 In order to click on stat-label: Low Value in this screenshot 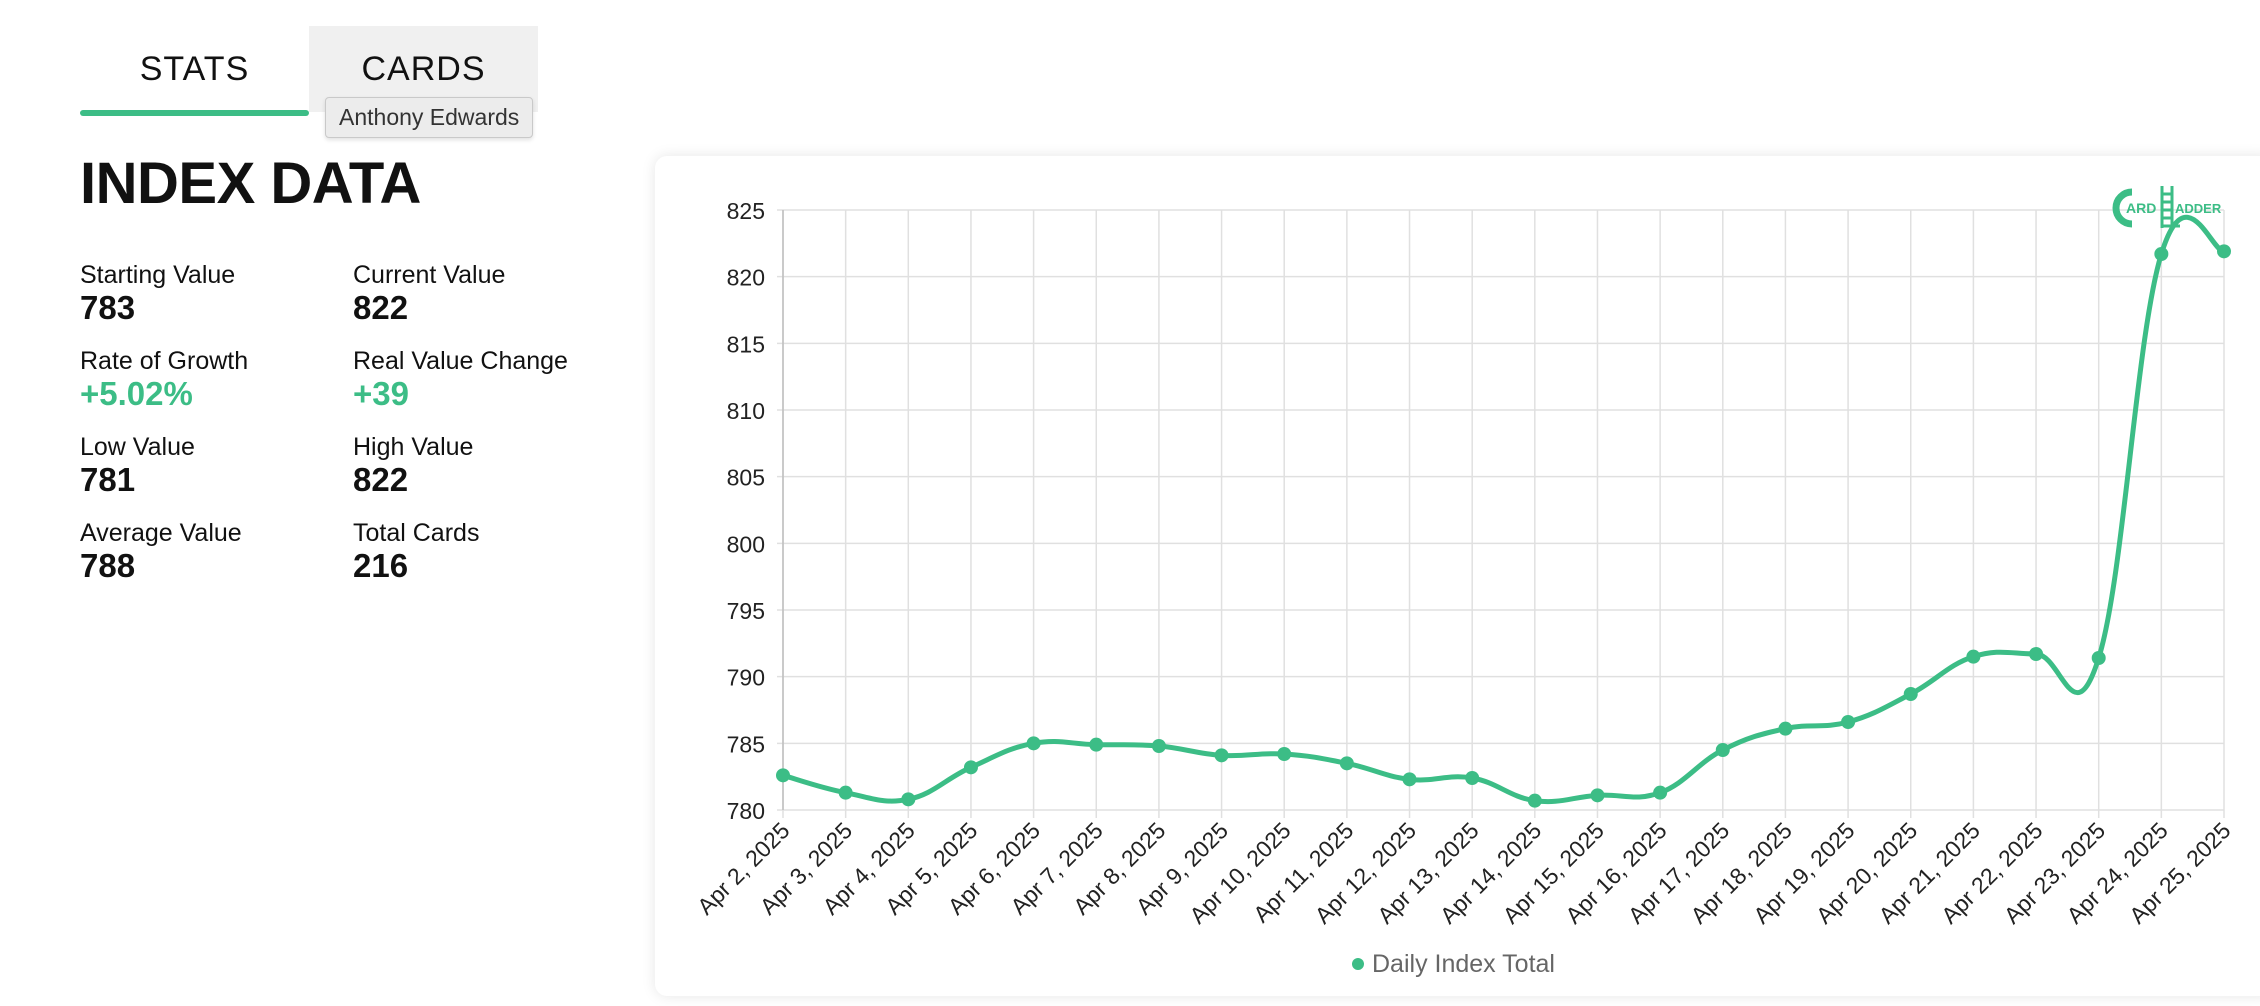, I will do `click(137, 447)`.